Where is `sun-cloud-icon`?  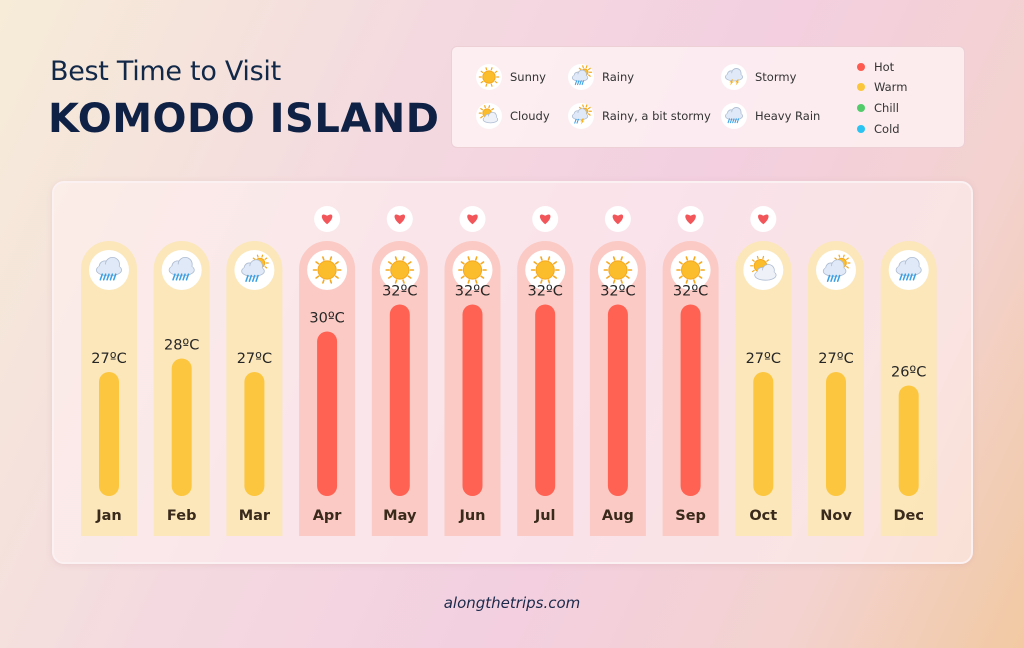
sun-cloud-icon is located at coordinates (489, 116).